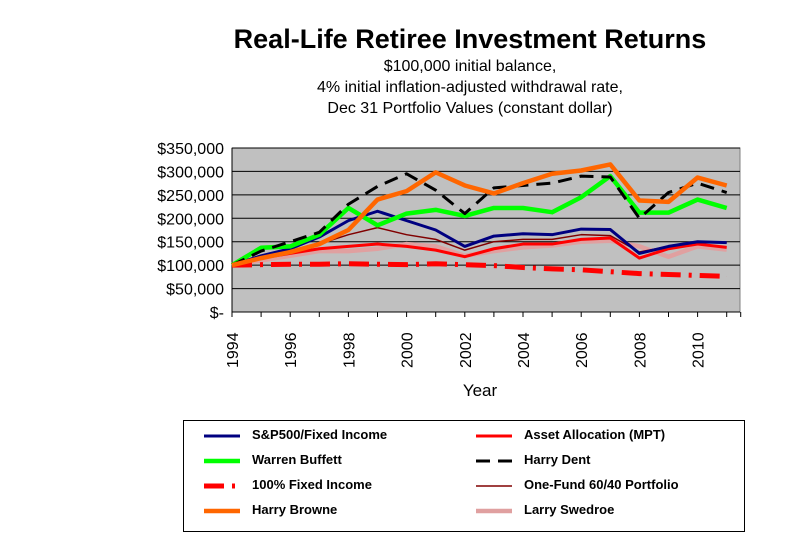 Image resolution: width=800 pixels, height=540 pixels. Describe the element at coordinates (291, 350) in the screenshot. I see `x-tick-label: 1996` at that location.